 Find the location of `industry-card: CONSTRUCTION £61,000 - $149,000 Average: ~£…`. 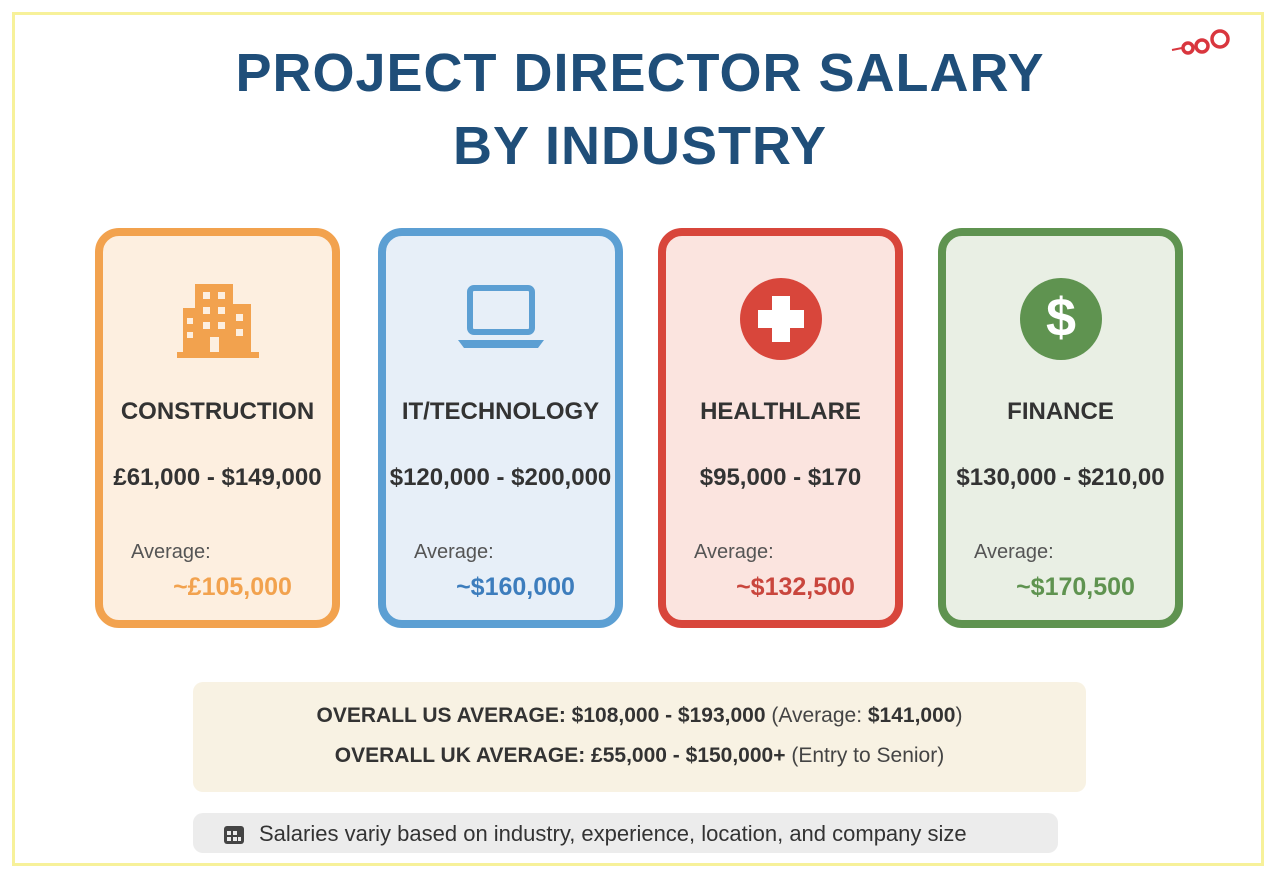

industry-card: CONSTRUCTION £61,000 - $149,000 Average: ~£… is located at coordinates (217, 428).